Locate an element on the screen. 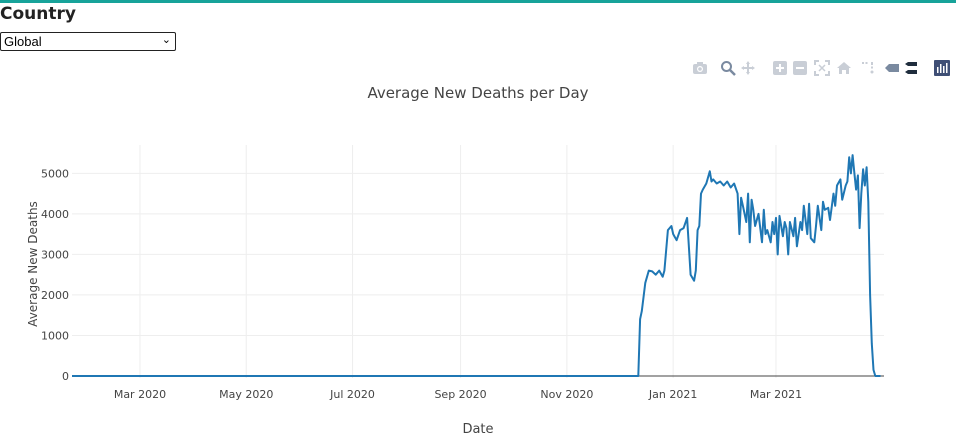 The width and height of the screenshot is (956, 445). spike-lines-icon is located at coordinates (868, 68).